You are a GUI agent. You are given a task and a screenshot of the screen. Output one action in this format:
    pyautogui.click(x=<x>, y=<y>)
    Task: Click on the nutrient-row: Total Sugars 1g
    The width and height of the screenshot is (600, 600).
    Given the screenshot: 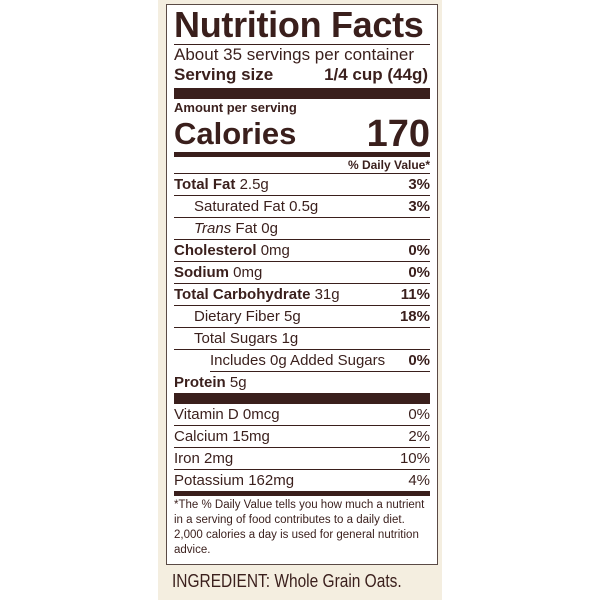 What is the action you would take?
    pyautogui.click(x=302, y=339)
    